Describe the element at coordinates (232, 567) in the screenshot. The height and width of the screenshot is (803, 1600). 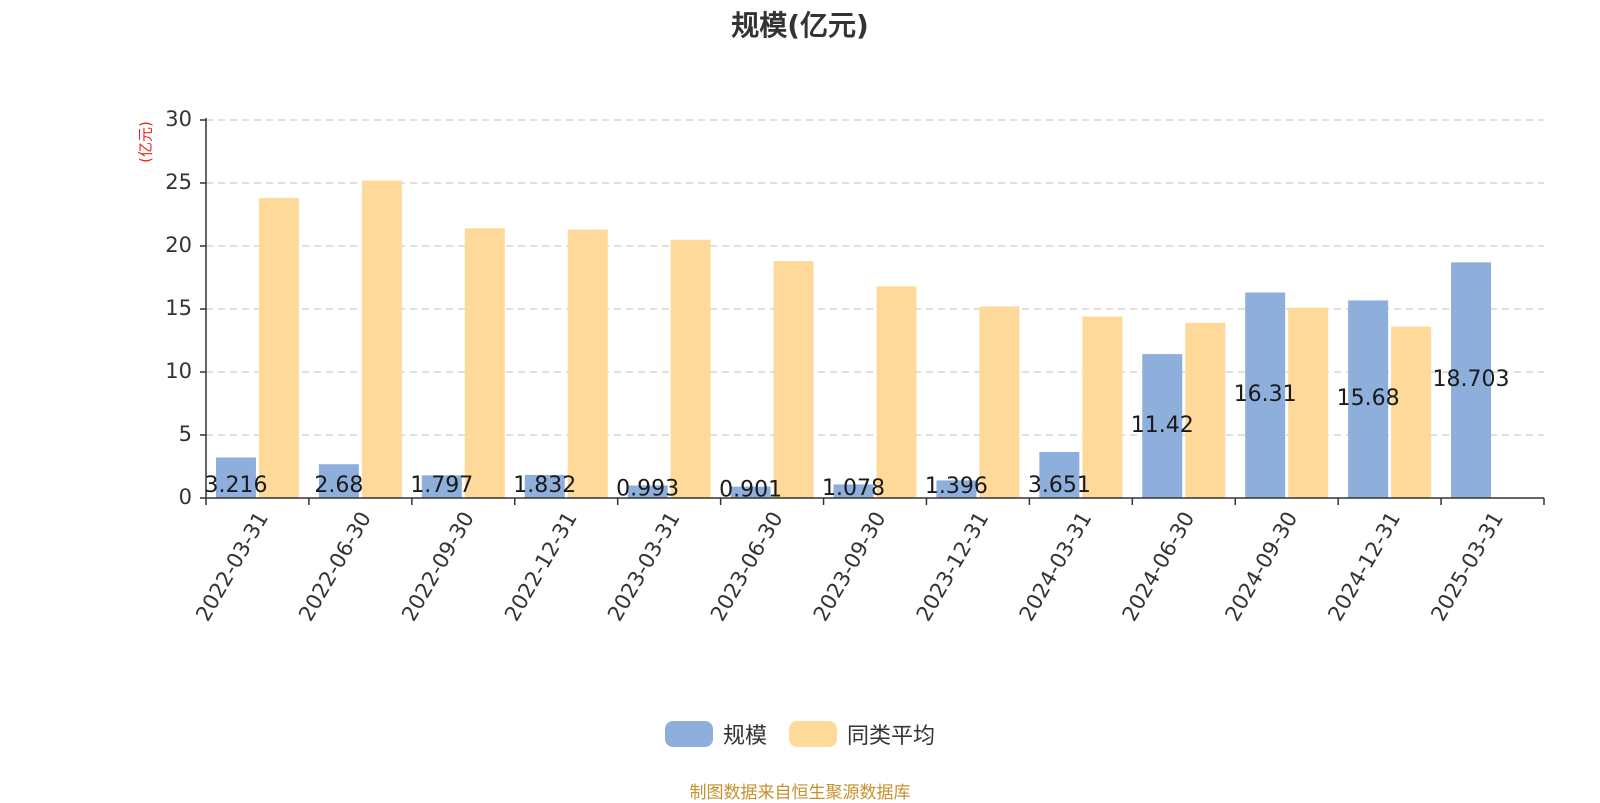
I see `x-tick-label: 2022-03-31` at that location.